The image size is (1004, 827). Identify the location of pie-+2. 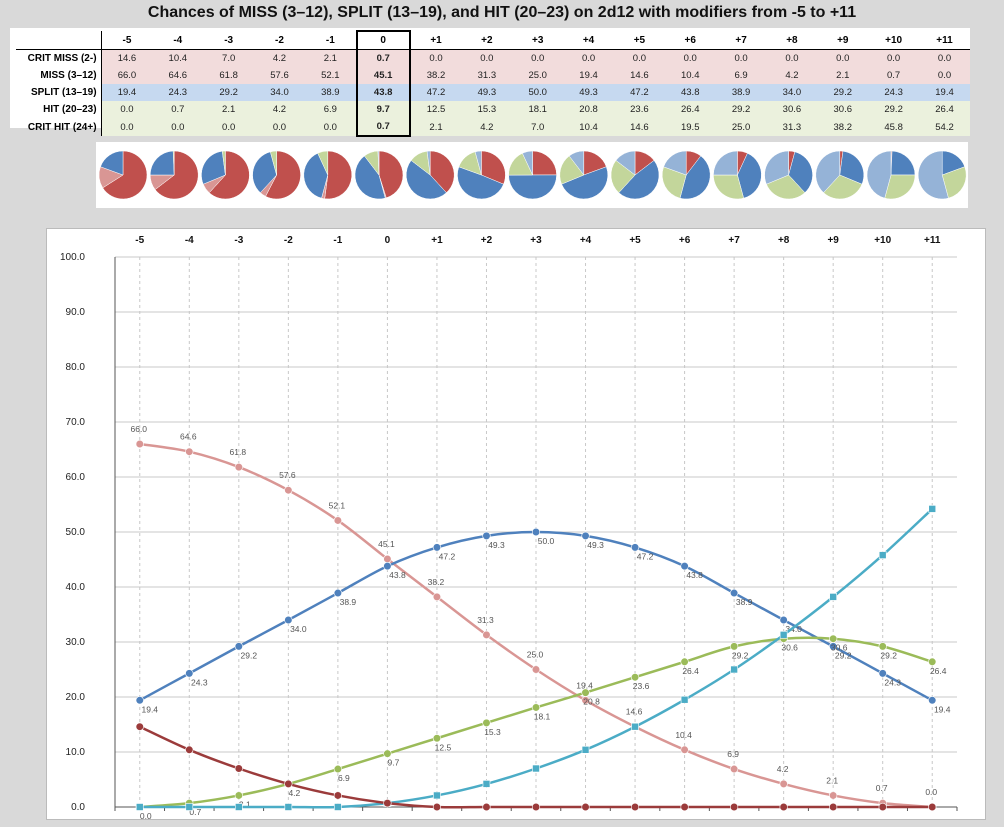
(481, 175).